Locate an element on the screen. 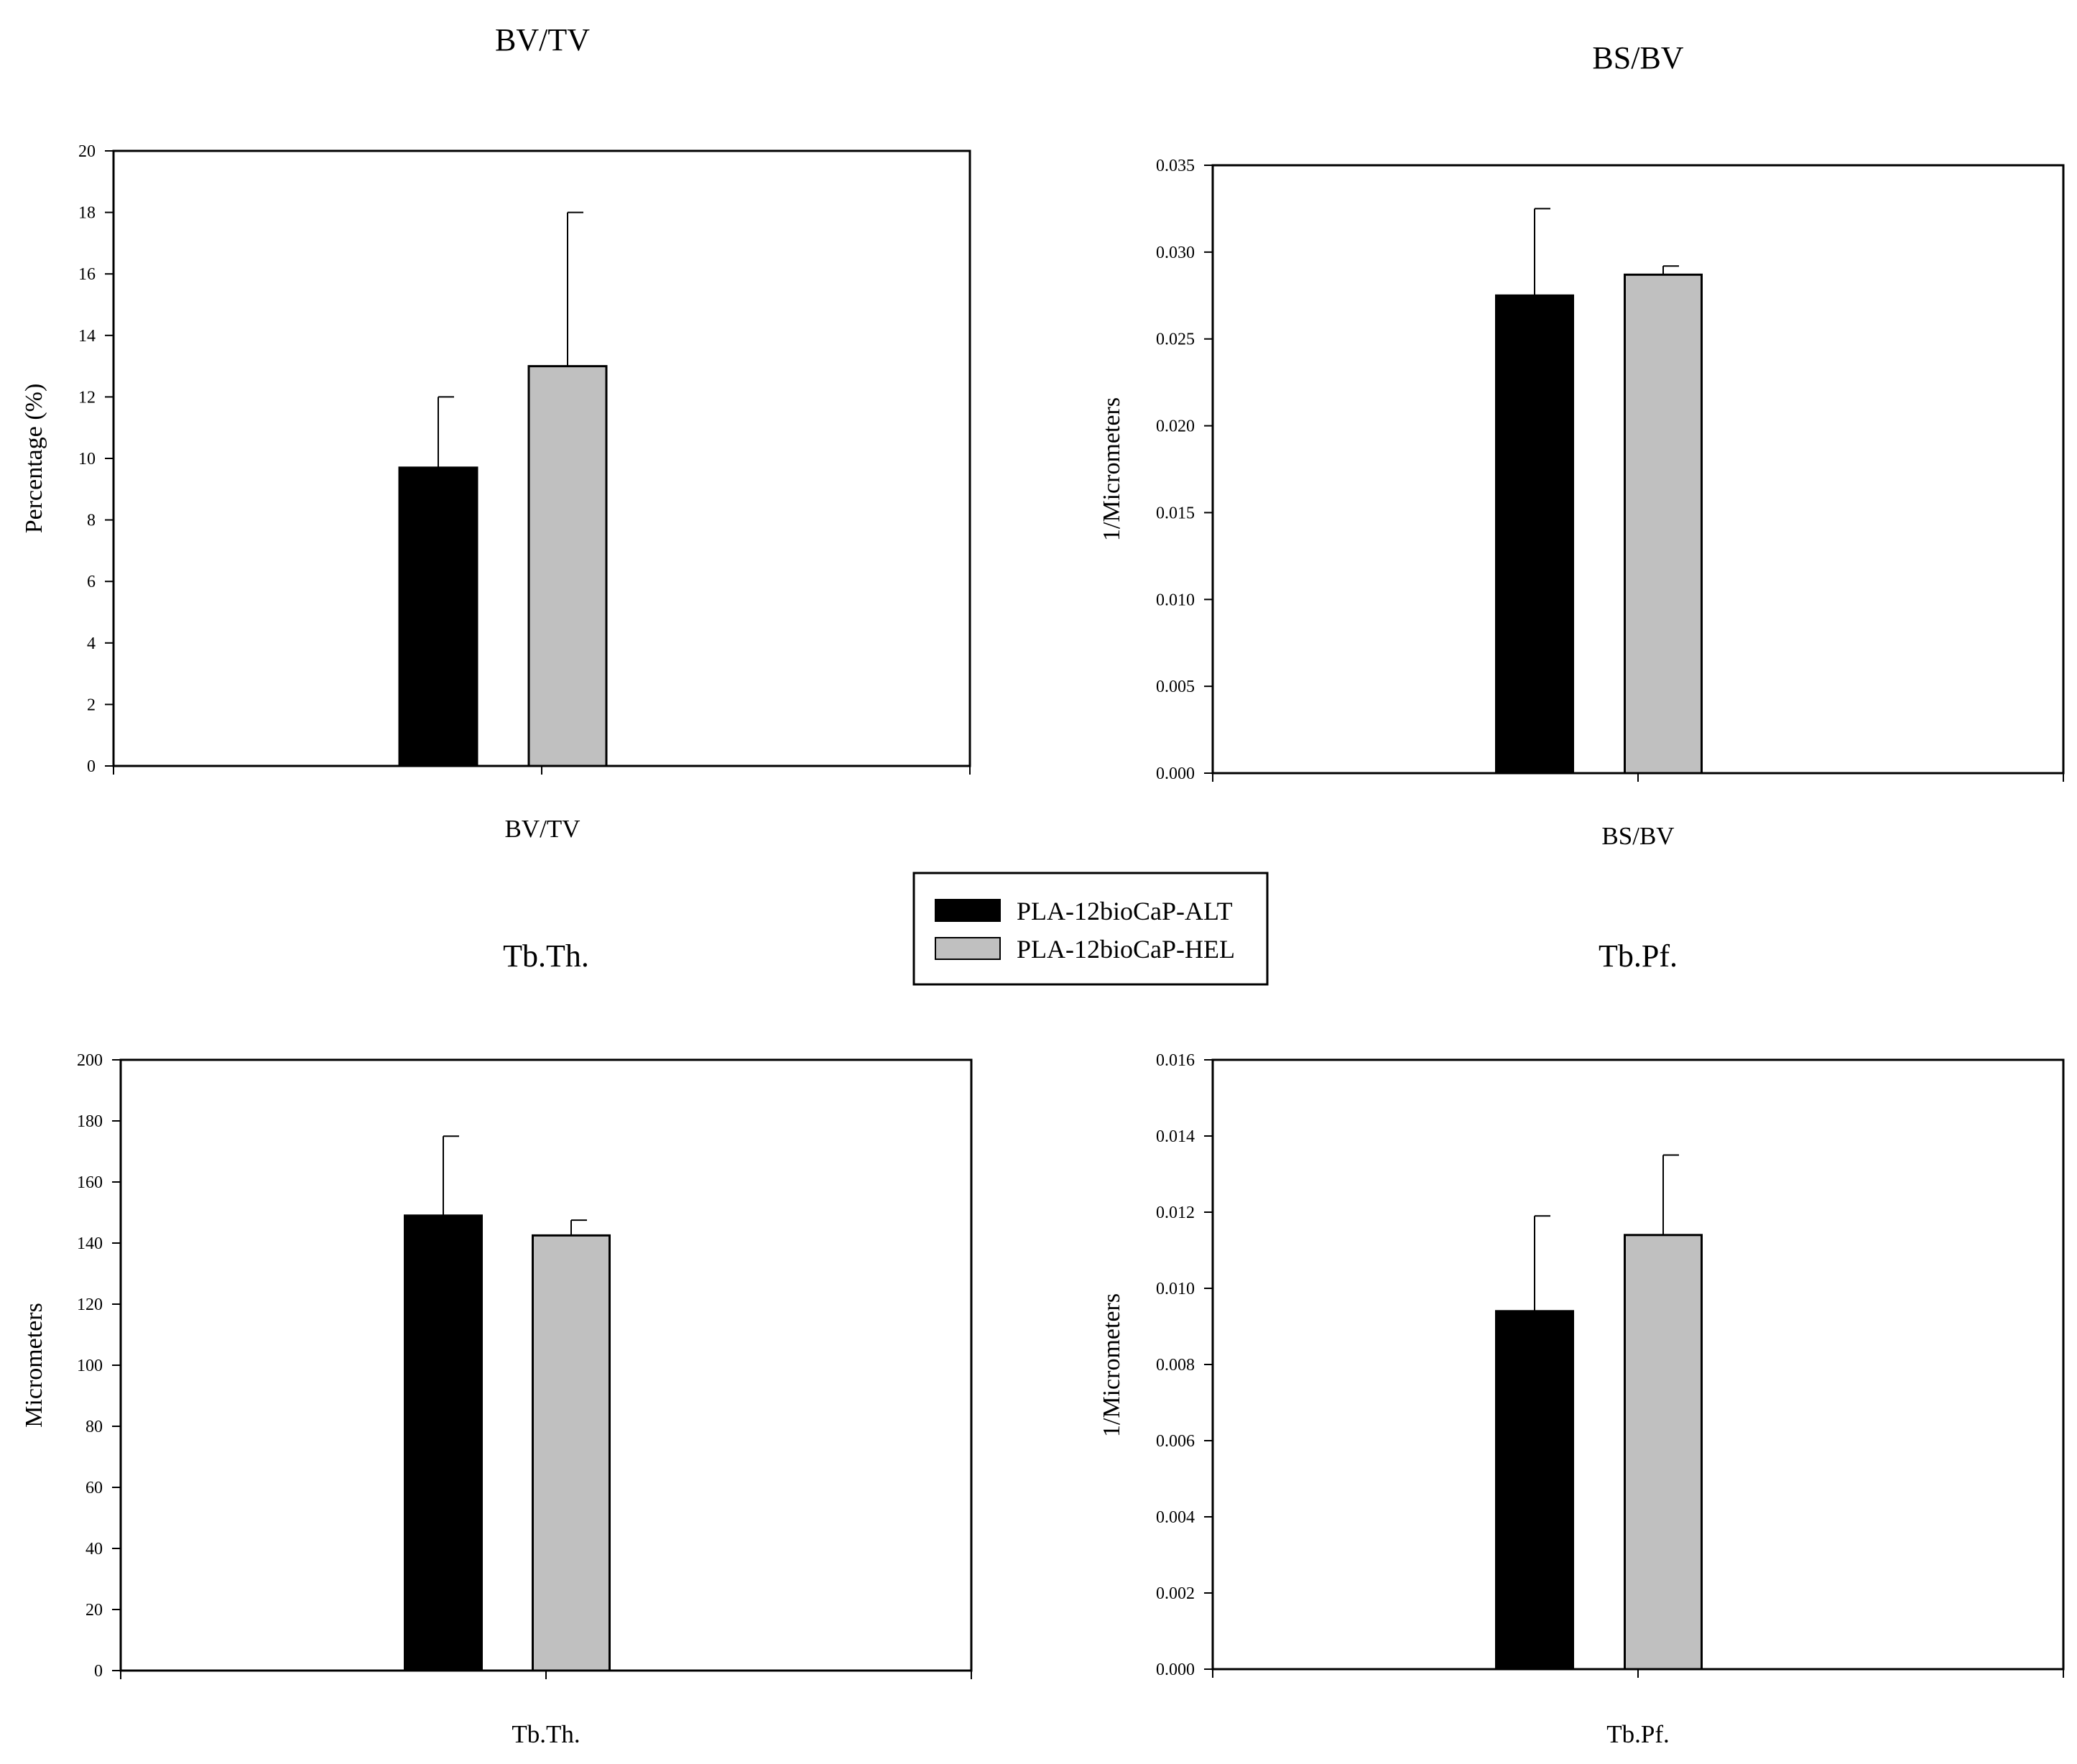 The width and height of the screenshot is (2077, 1764). legend-label-alt: PLA-12bioCaP-ALT is located at coordinates (1125, 911).